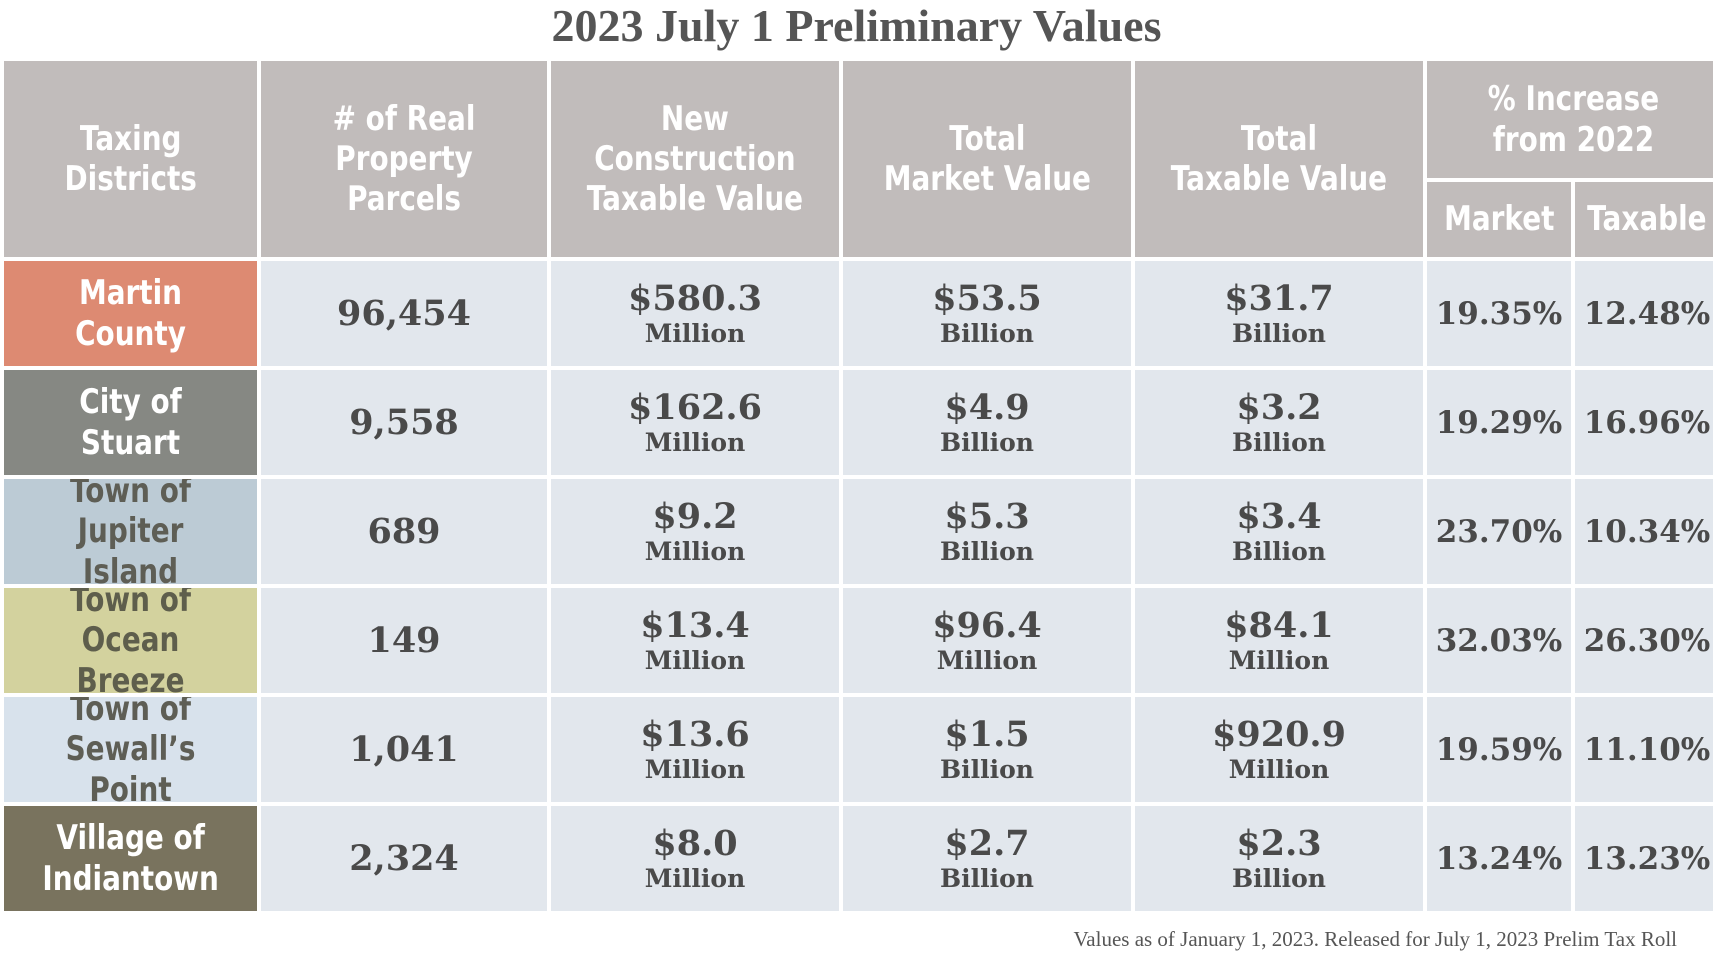  I want to click on header-taxing-districts-label: Taxing Districts, so click(130, 158).